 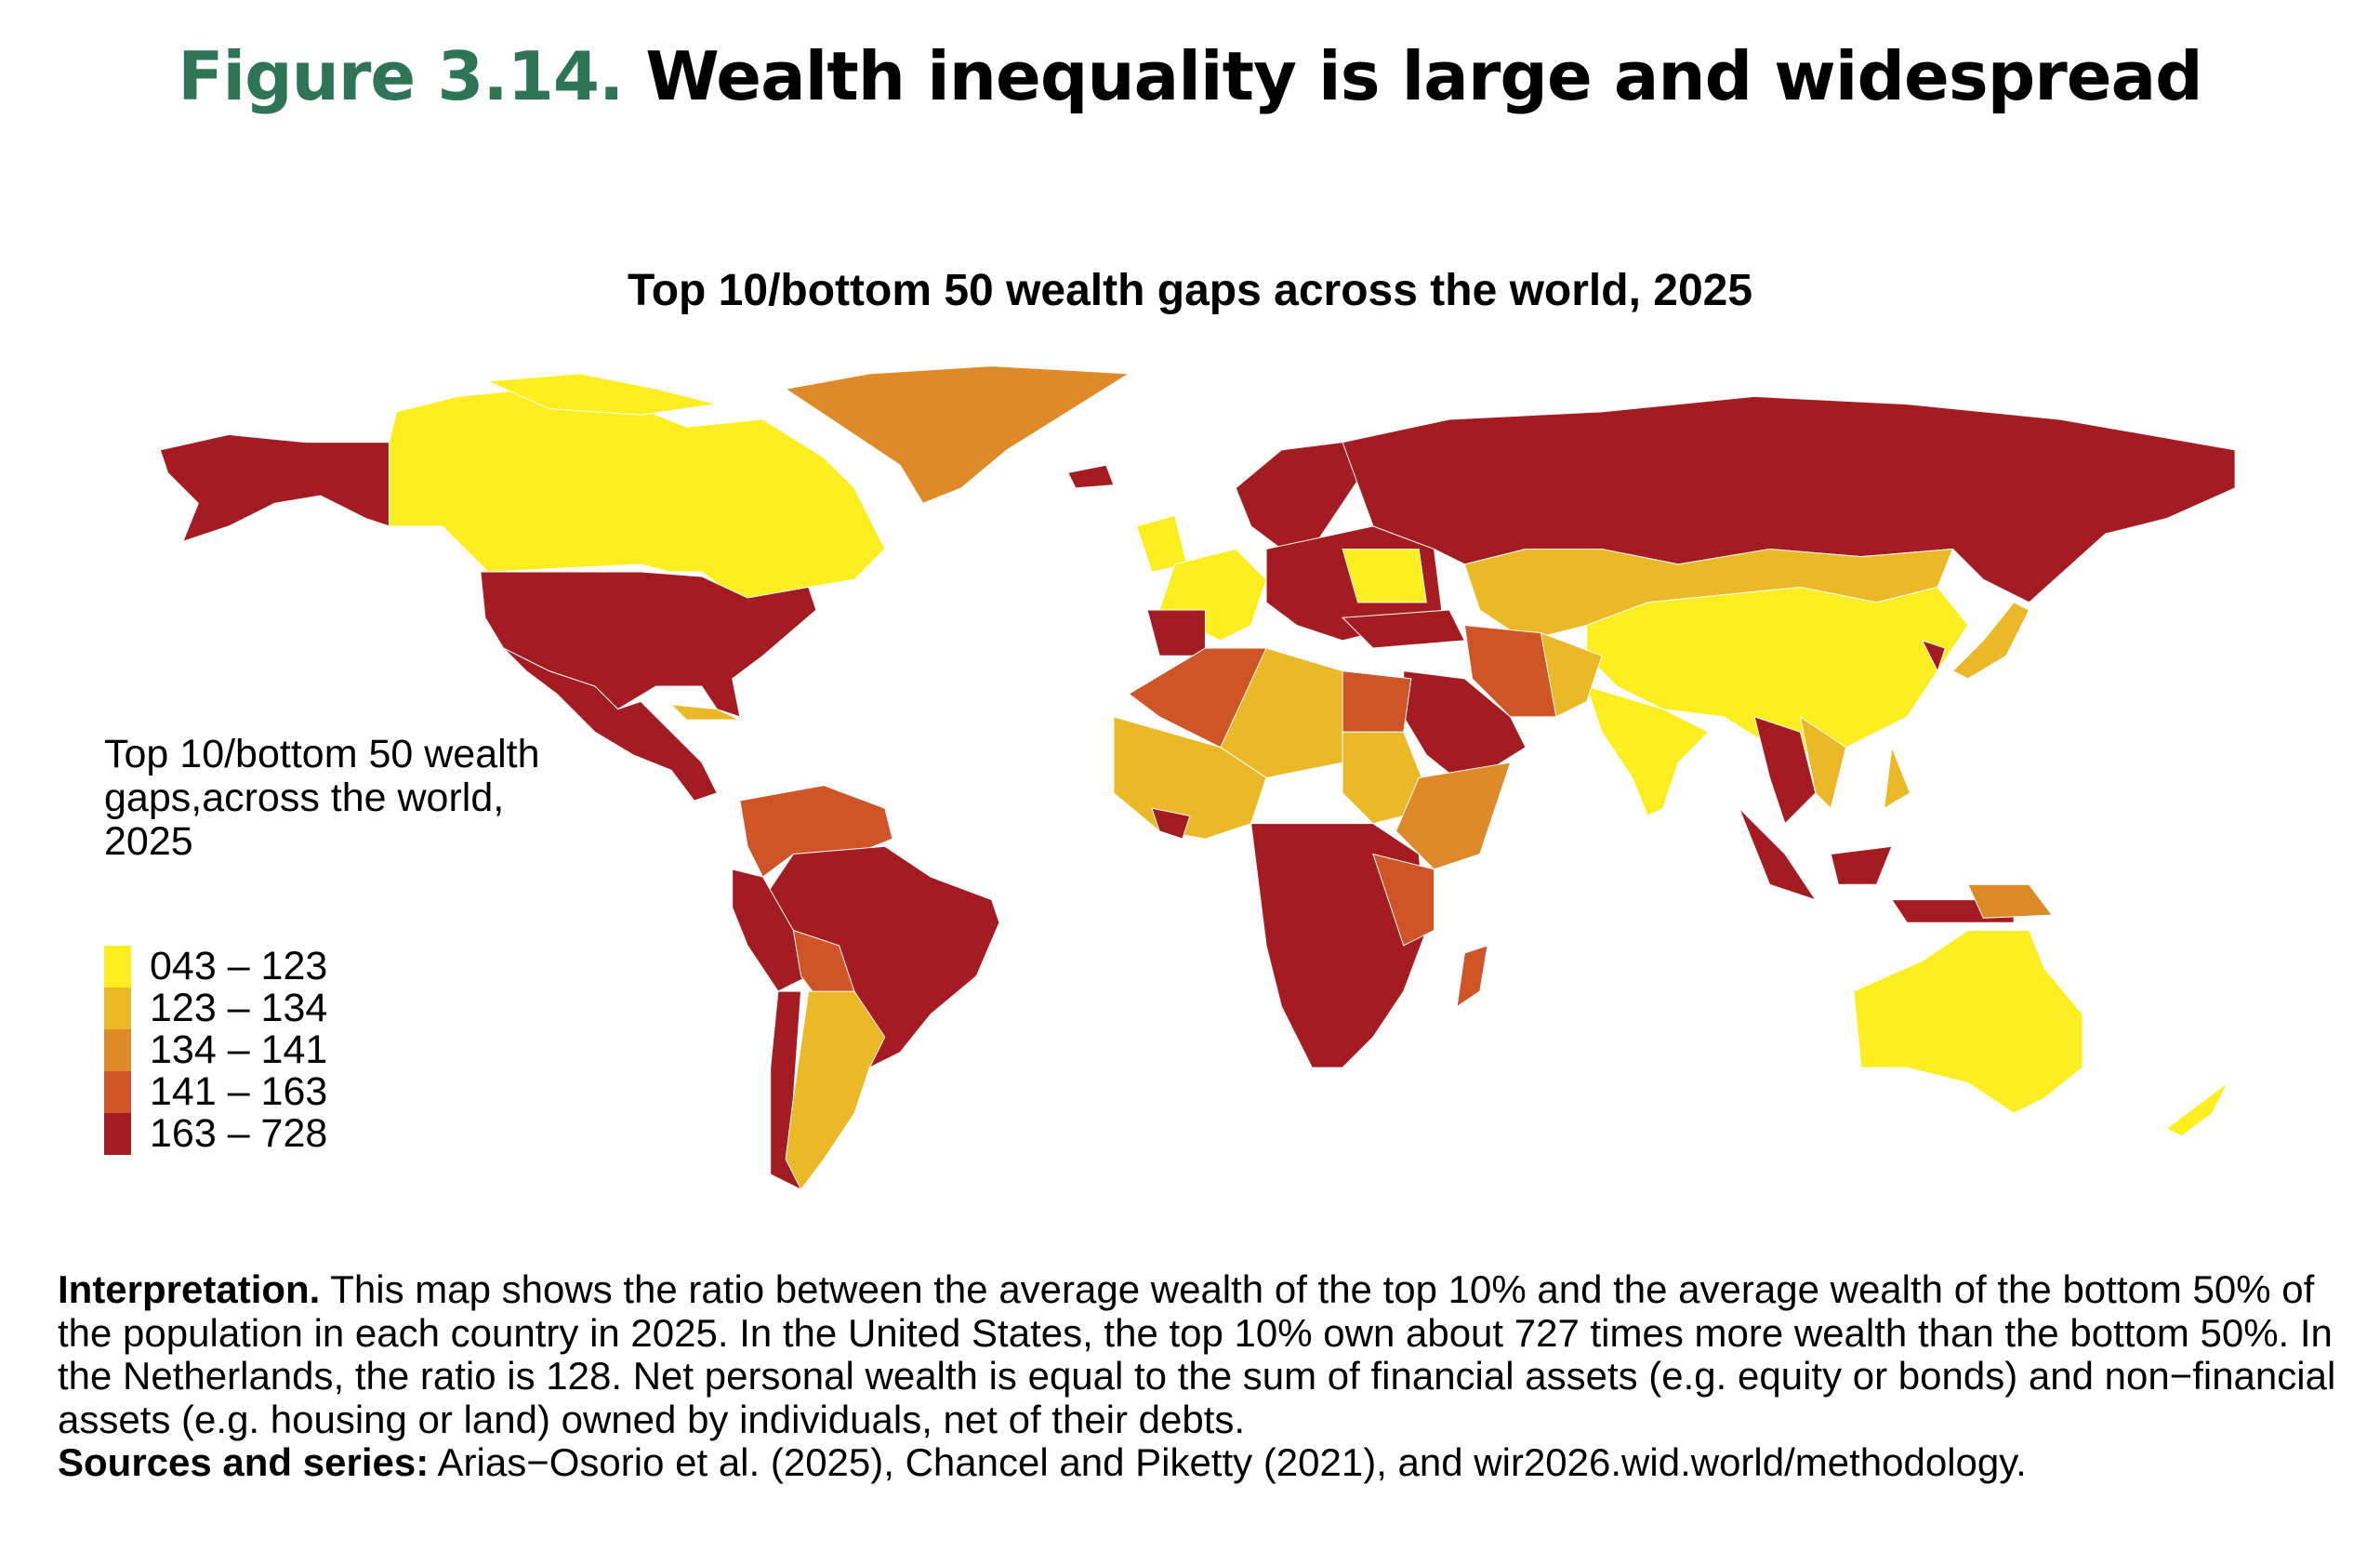 I want to click on legend-label: 141 – 163, so click(x=239, y=1091).